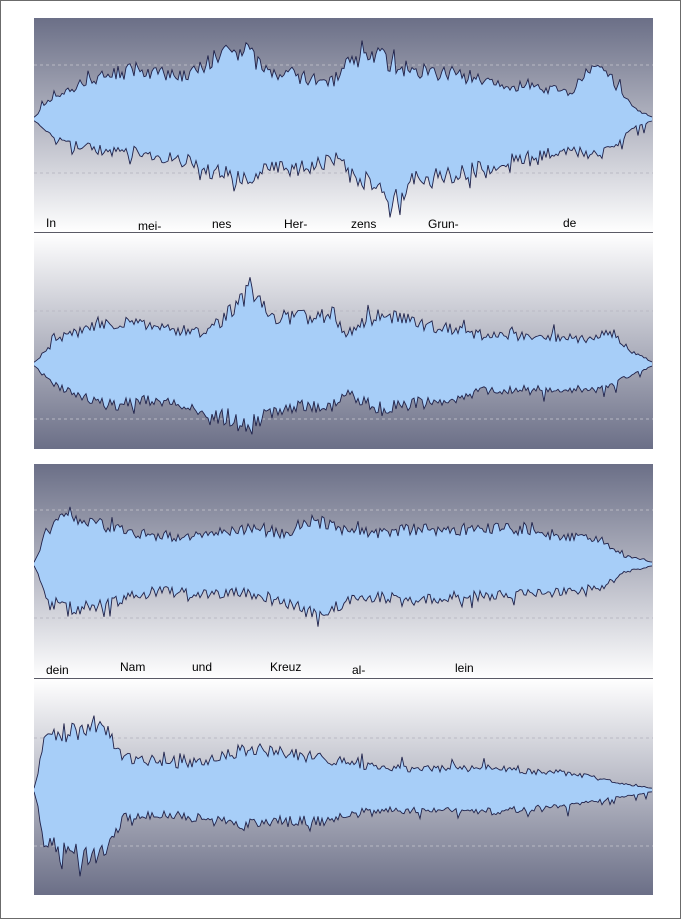 This screenshot has width=681, height=919. I want to click on lyric-syllable: Kreuz, so click(286, 667).